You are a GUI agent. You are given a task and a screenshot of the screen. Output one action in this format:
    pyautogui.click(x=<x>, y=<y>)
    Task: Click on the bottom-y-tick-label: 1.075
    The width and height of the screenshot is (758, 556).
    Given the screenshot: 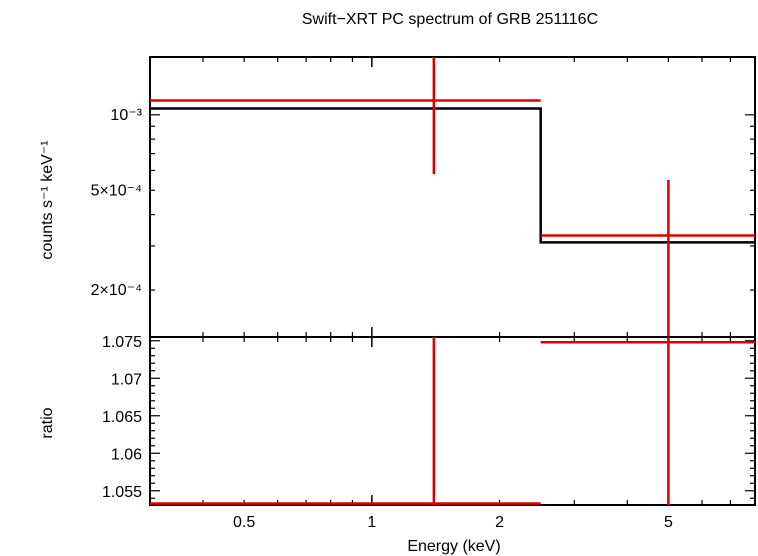 What is the action you would take?
    pyautogui.click(x=122, y=342)
    